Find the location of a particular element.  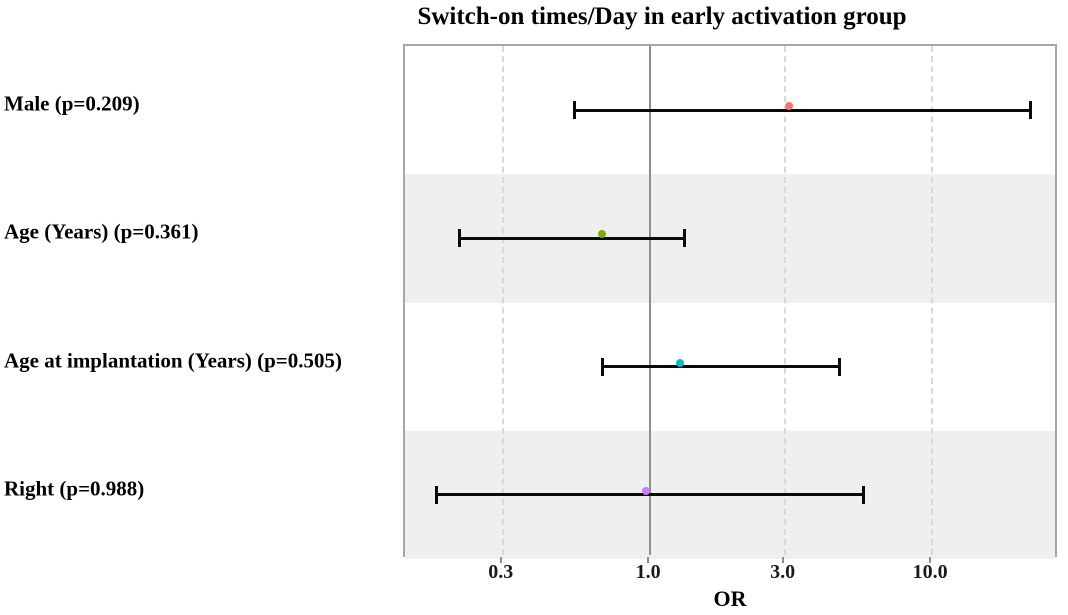

row-label: Male (p=0.209) is located at coordinates (72, 103).